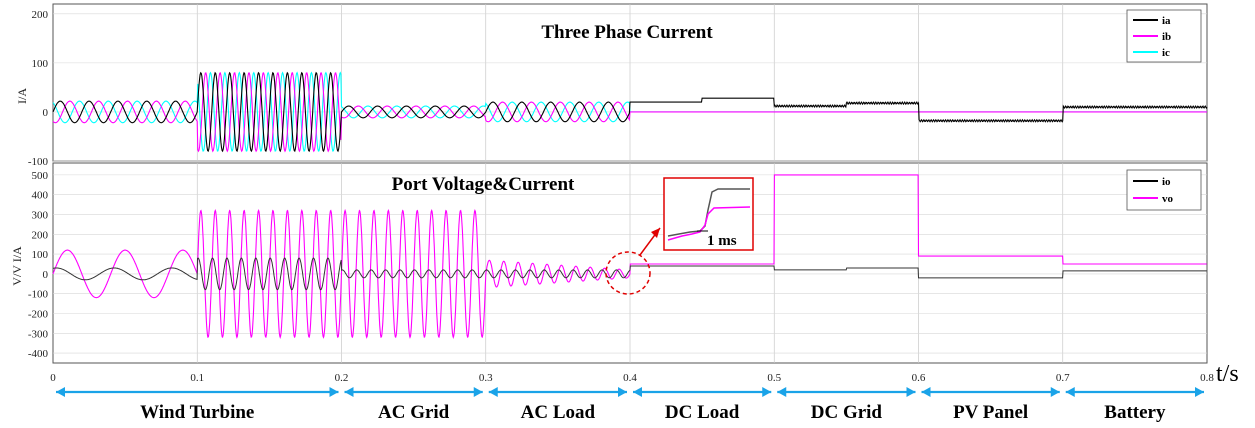 The image size is (1255, 428). I want to click on segment-arrows, so click(630, 392).